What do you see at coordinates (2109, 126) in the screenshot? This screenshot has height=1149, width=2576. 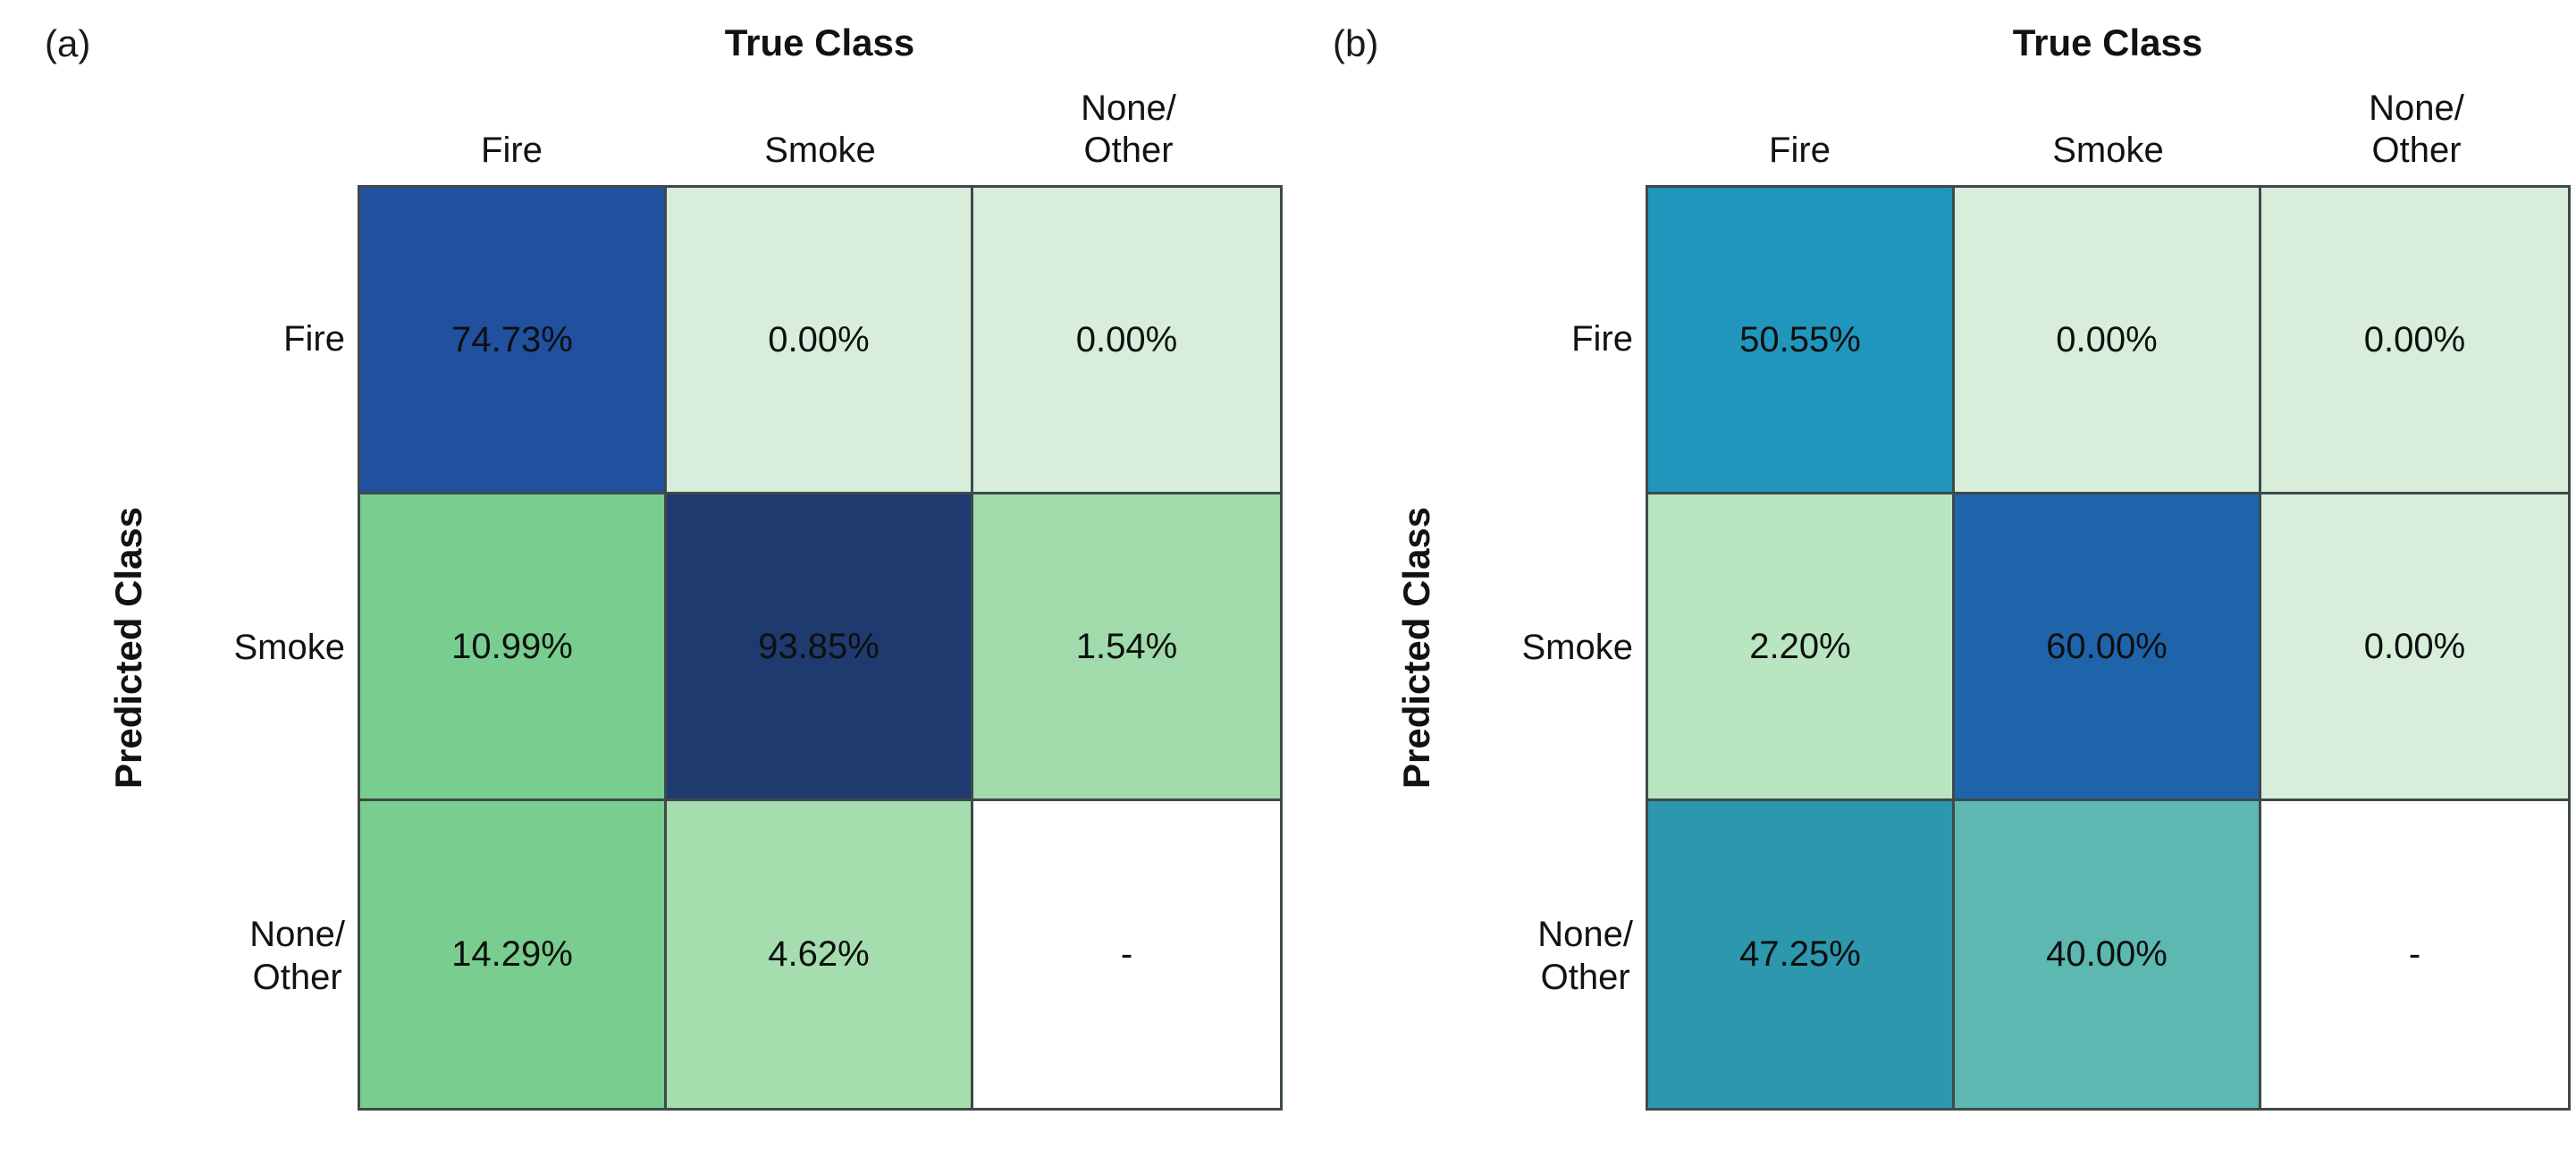 I see `panel-b-column-headers: Fire Smoke None/ Other` at bounding box center [2109, 126].